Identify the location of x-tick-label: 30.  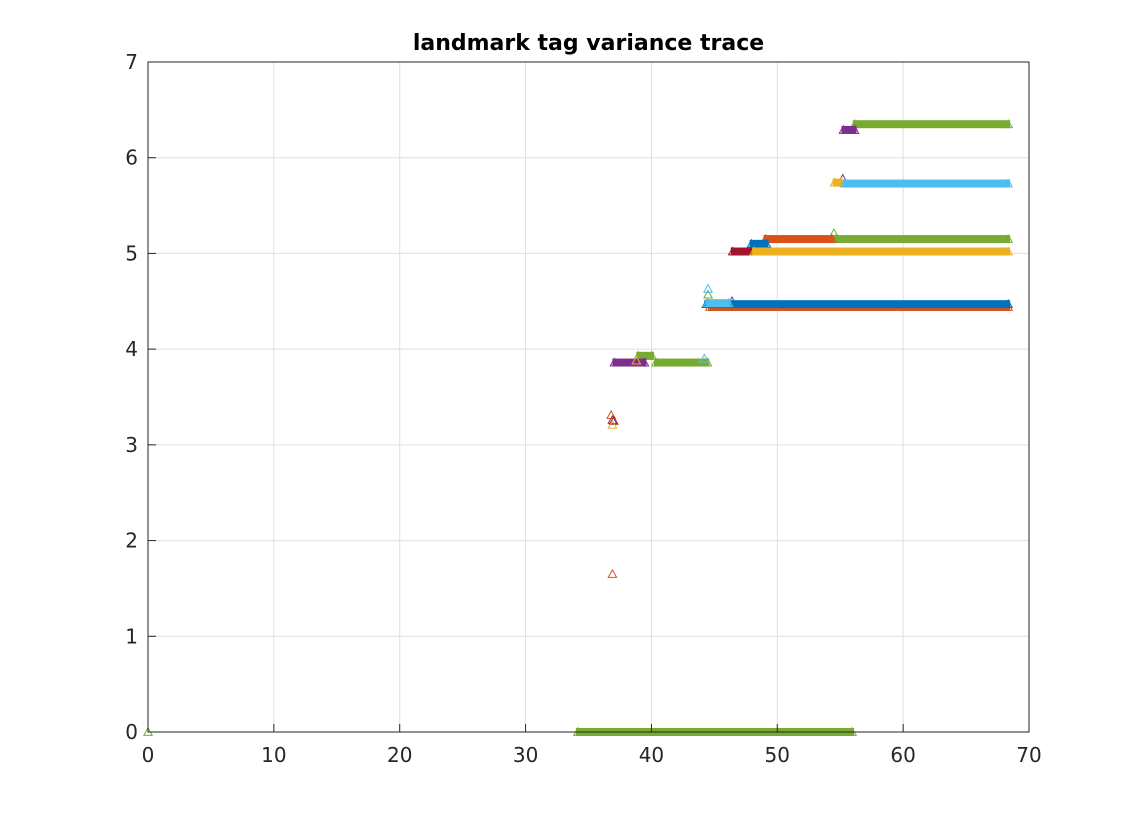
(525, 755).